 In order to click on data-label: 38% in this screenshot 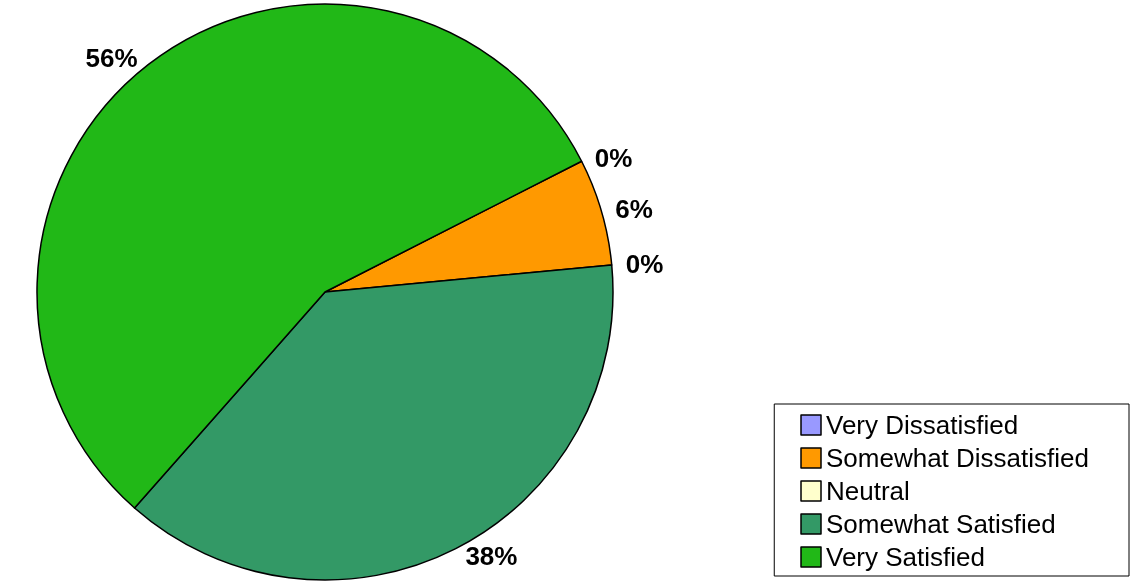, I will do `click(491, 555)`.